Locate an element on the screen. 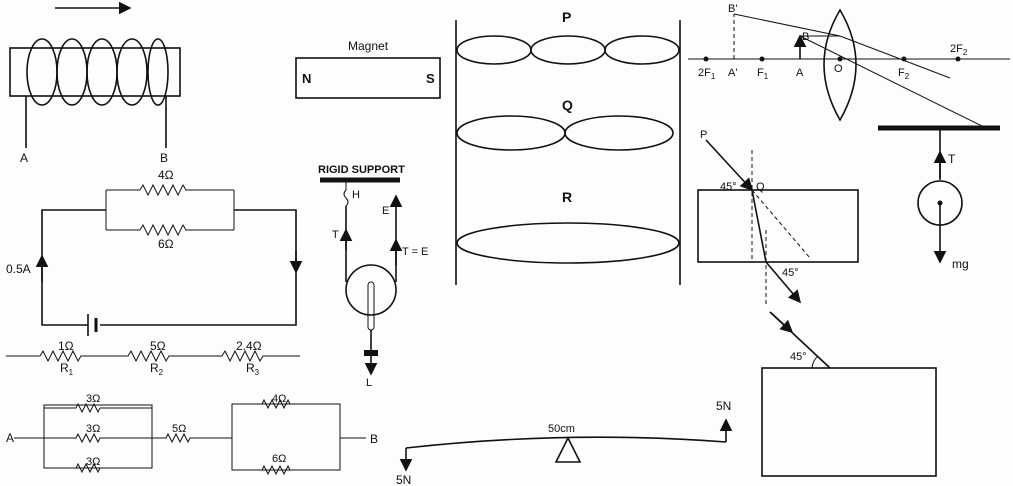  solenoid-coils is located at coordinates (97, 72).